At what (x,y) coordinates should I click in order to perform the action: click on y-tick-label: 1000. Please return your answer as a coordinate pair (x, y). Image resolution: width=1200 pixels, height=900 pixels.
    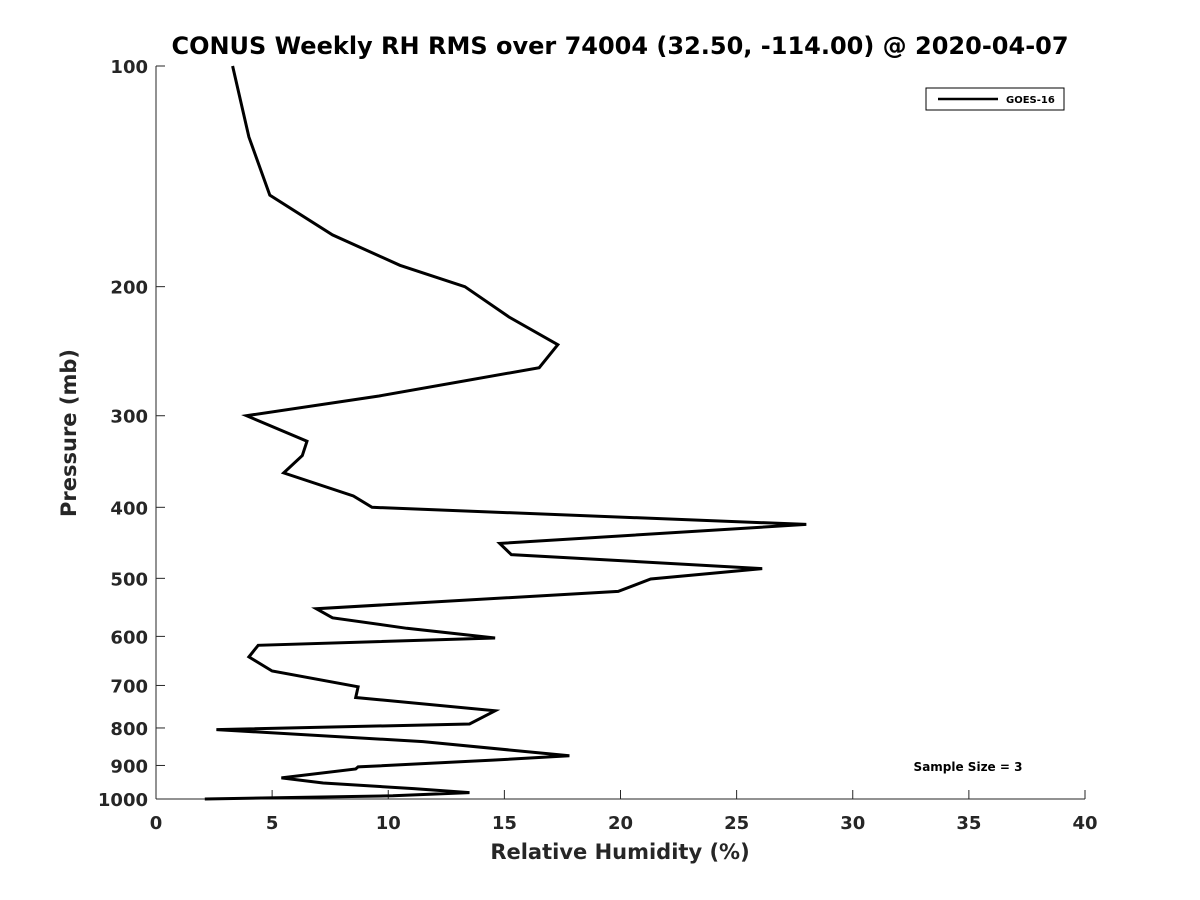
    Looking at the image, I should click on (123, 800).